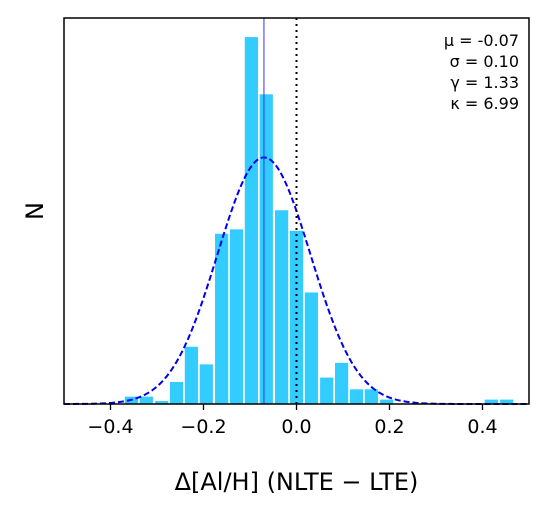 The height and width of the screenshot is (517, 549). I want to click on stat-line: γ = 1.33, so click(484, 82).